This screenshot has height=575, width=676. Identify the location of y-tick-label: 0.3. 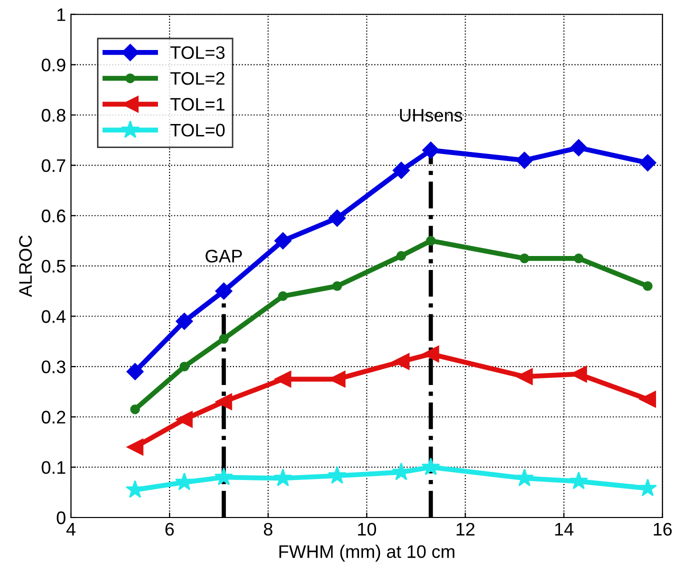
(54, 367).